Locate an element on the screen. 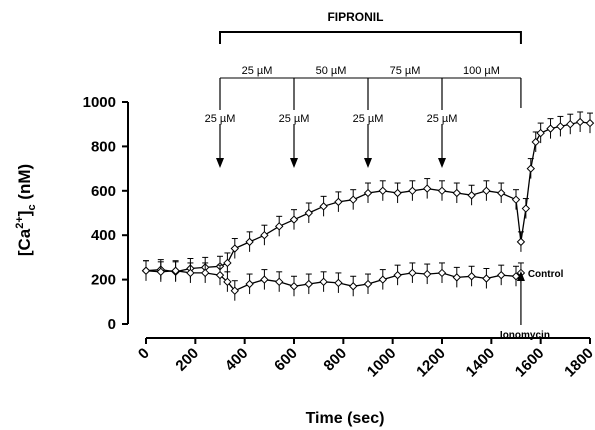 The width and height of the screenshot is (595, 430). ionomycin-arrow-head is located at coordinates (520, 276).